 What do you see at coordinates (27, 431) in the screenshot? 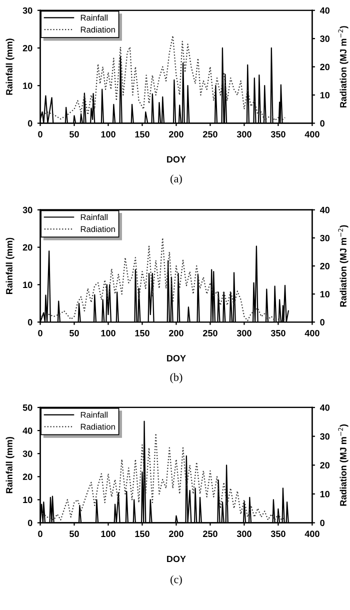
I see `y-tick-label: 40` at bounding box center [27, 431].